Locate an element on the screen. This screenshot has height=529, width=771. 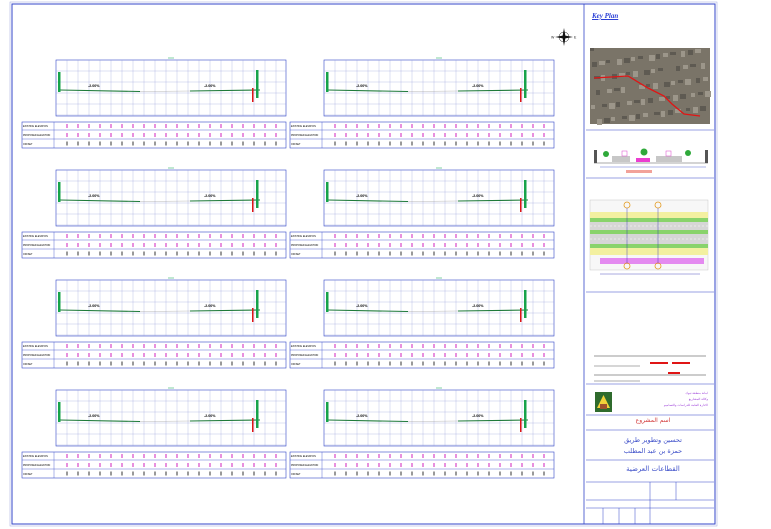
authority-line-2: وكالة المشاريع is located at coordinates (698, 399).